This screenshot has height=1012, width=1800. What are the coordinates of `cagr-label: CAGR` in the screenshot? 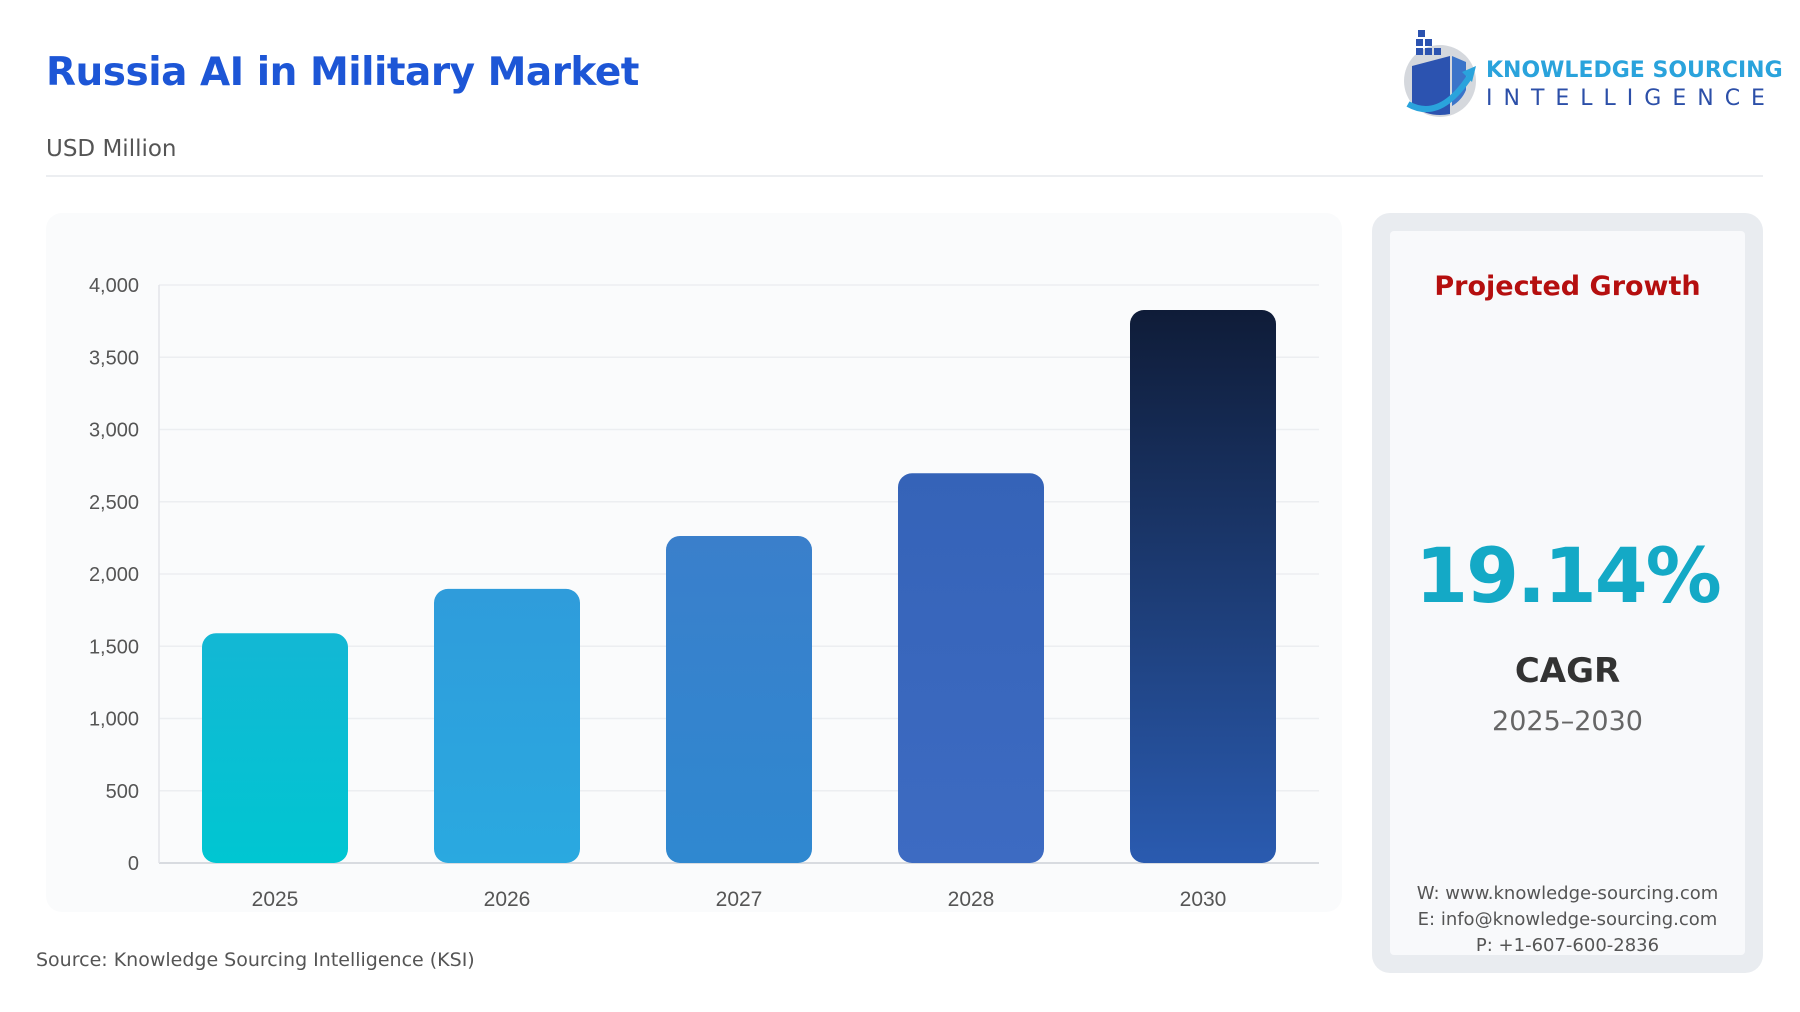 It's located at (1567, 671).